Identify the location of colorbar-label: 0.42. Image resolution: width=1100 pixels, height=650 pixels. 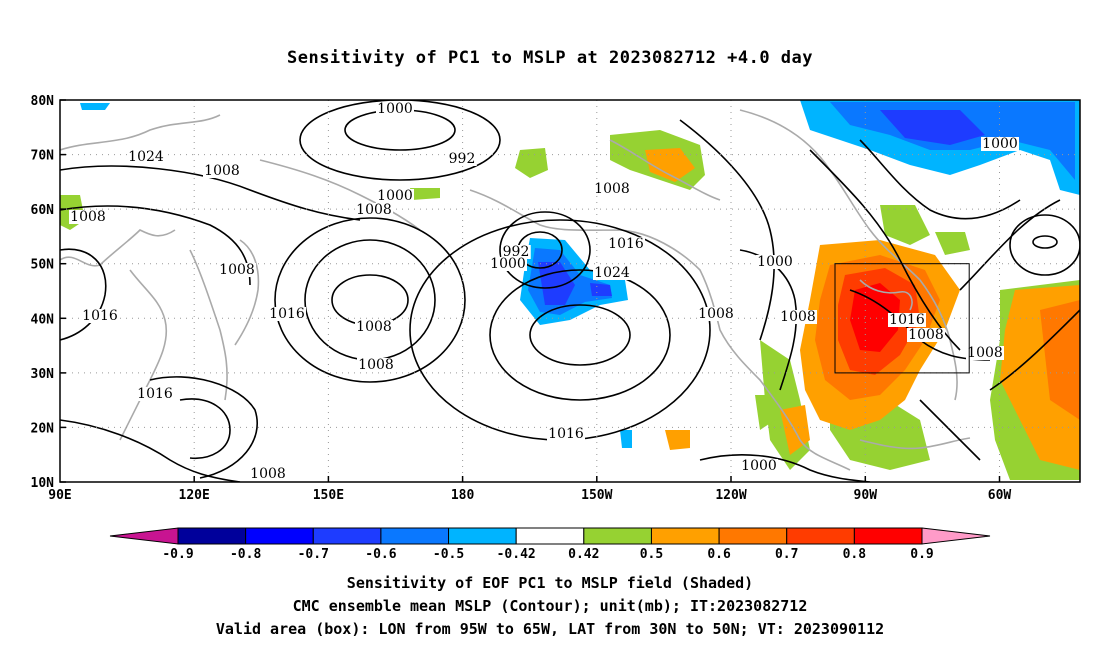
(583, 554).